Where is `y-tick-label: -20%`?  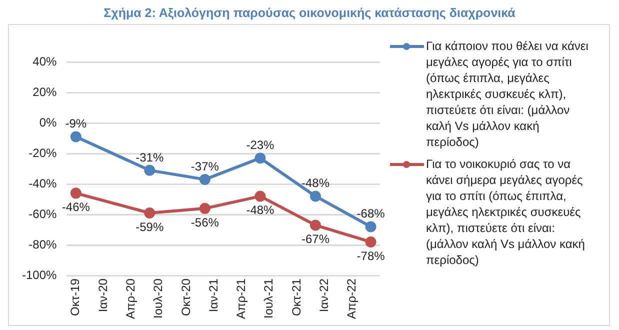 y-tick-label: -20% is located at coordinates (43, 153).